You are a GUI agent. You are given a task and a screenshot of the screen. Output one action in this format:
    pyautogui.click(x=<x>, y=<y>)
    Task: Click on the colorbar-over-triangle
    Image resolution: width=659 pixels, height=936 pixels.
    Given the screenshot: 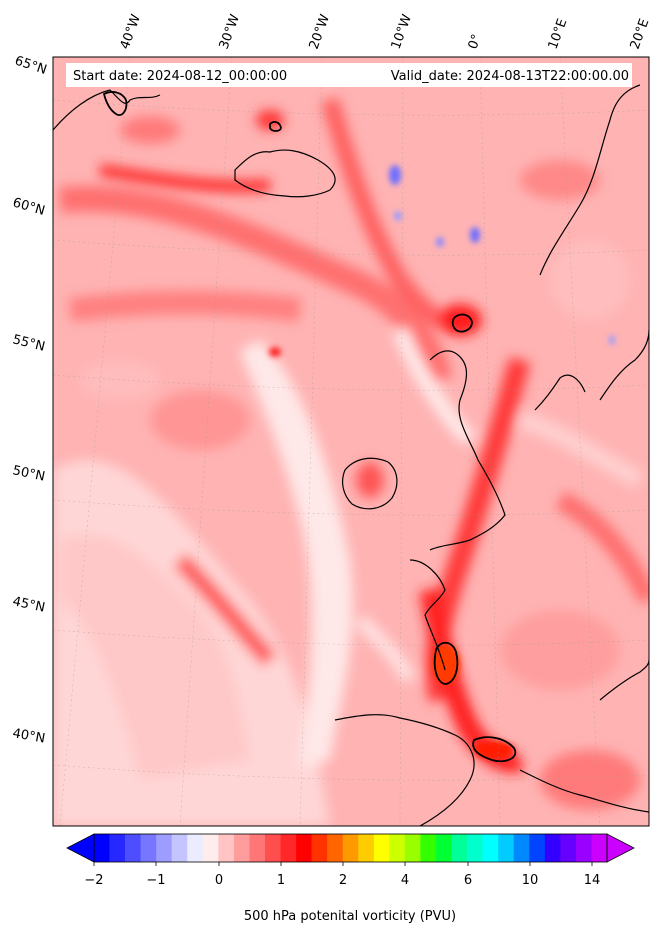 What is the action you would take?
    pyautogui.click(x=620, y=848)
    